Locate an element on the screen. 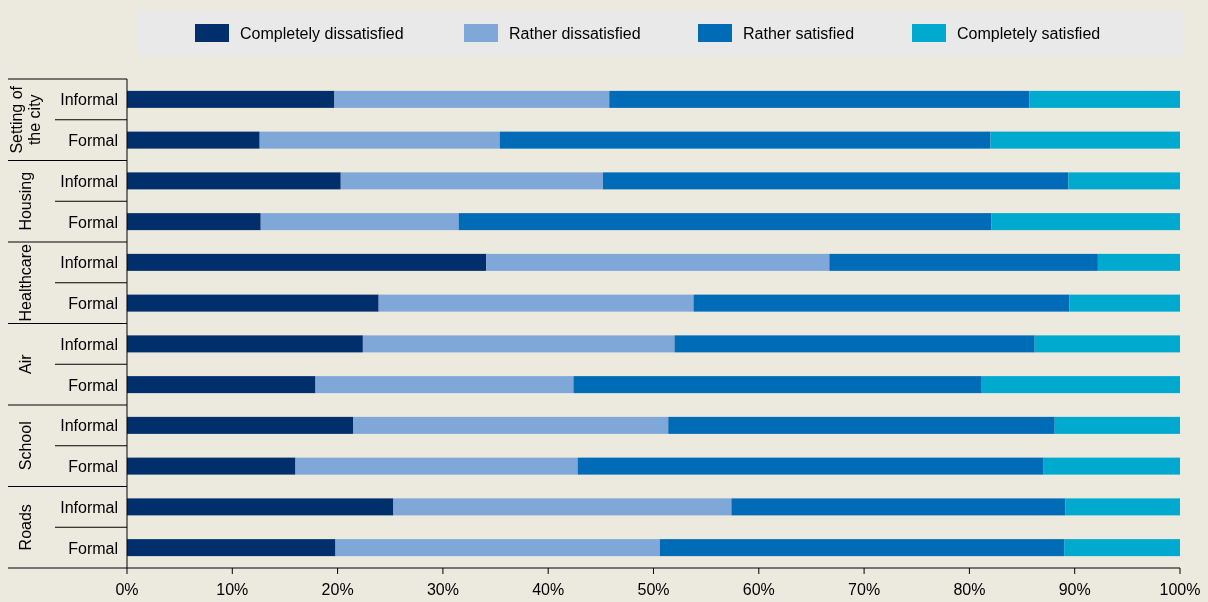 The image size is (1208, 602). x-tick-label: 80% is located at coordinates (969, 589).